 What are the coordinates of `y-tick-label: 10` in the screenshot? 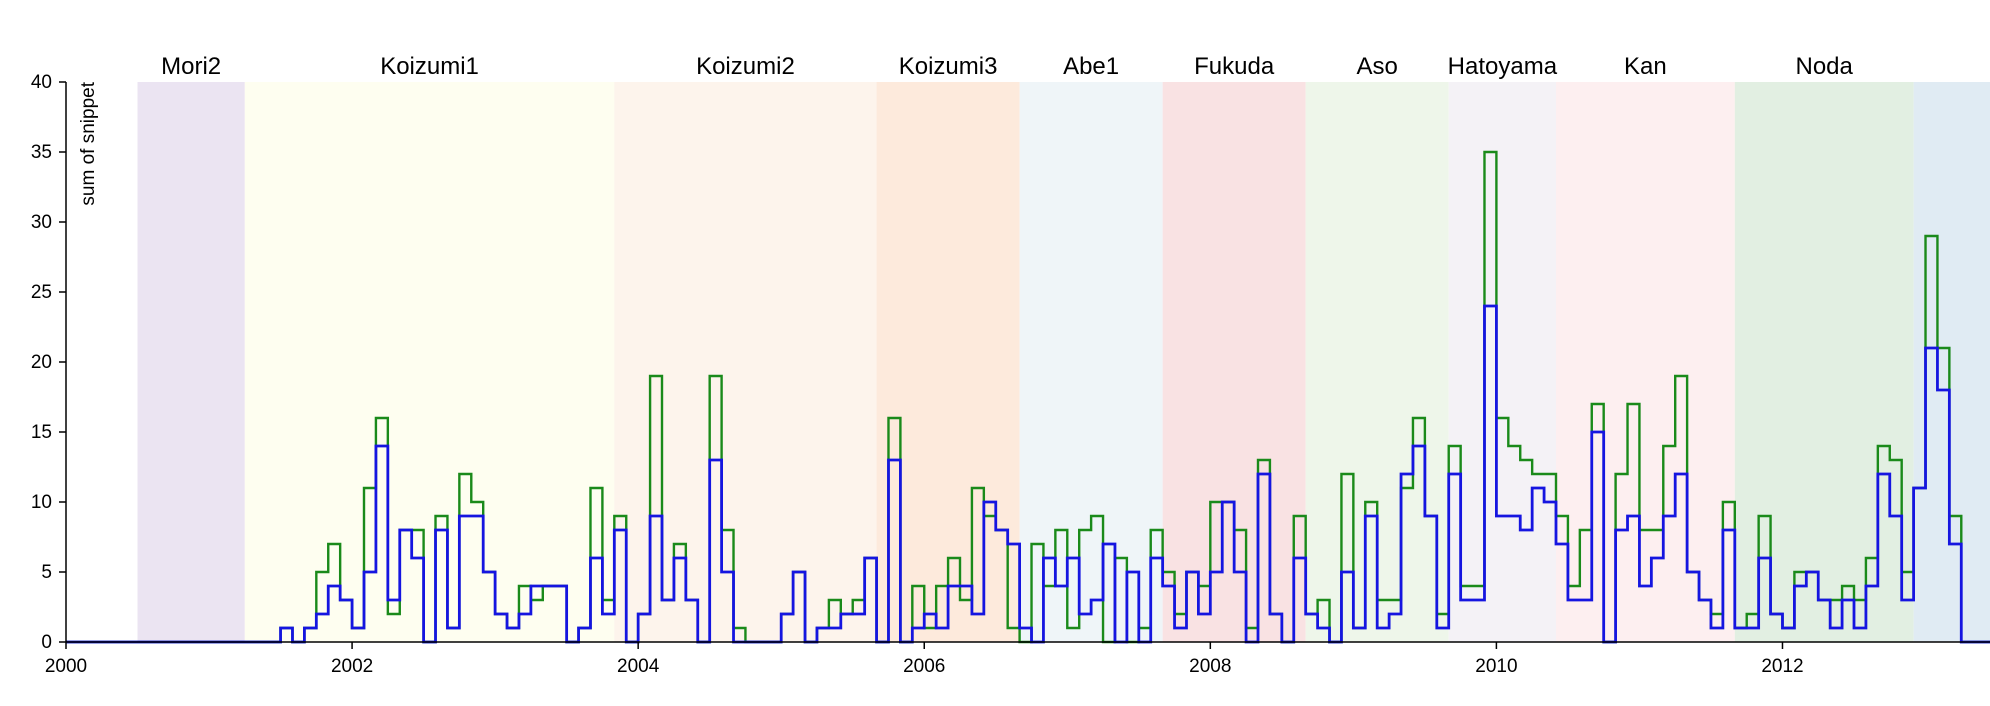 It's located at (41, 502).